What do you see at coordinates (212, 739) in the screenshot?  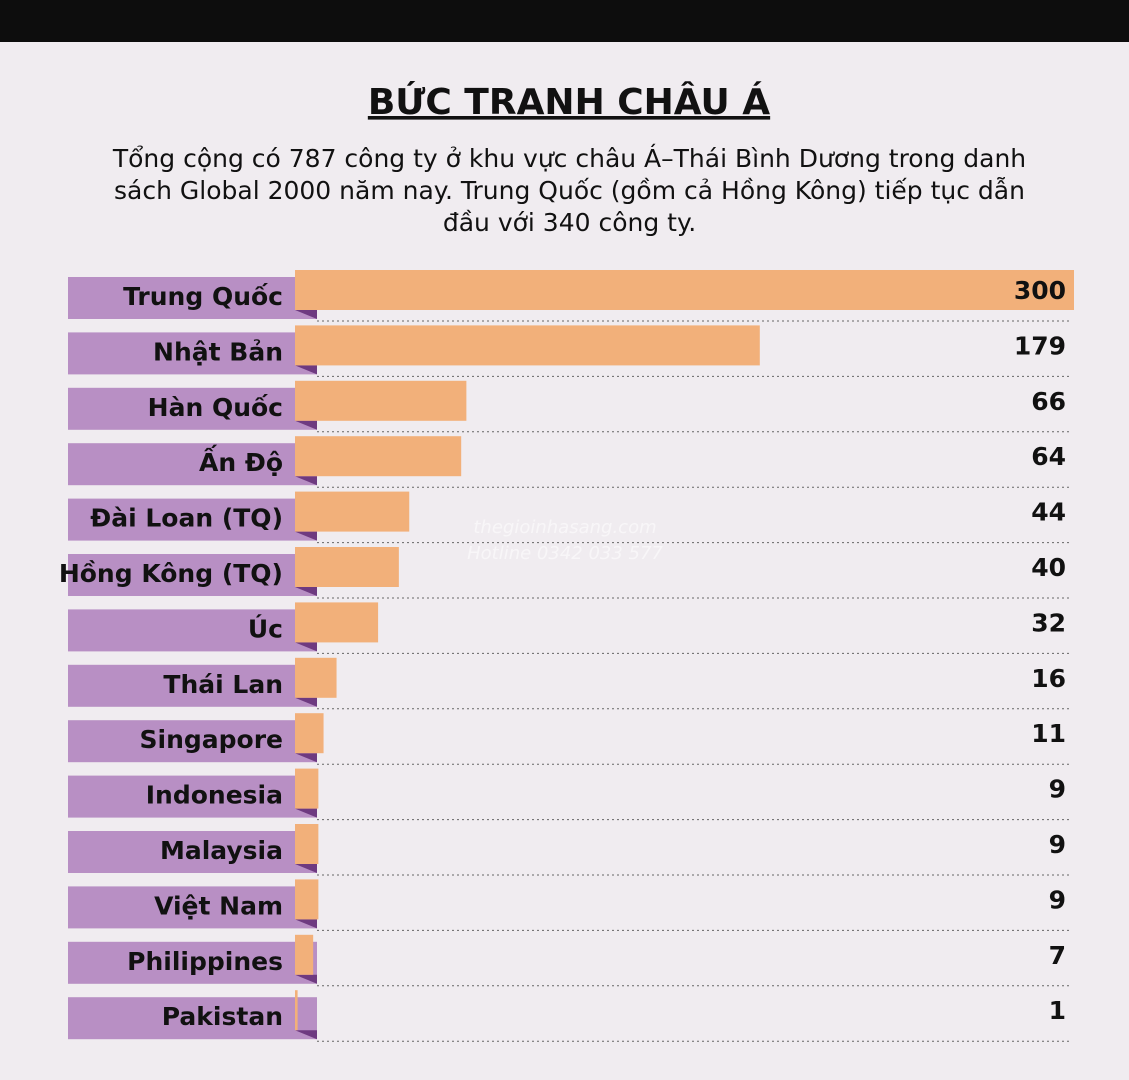 I see `category-label: Singapore` at bounding box center [212, 739].